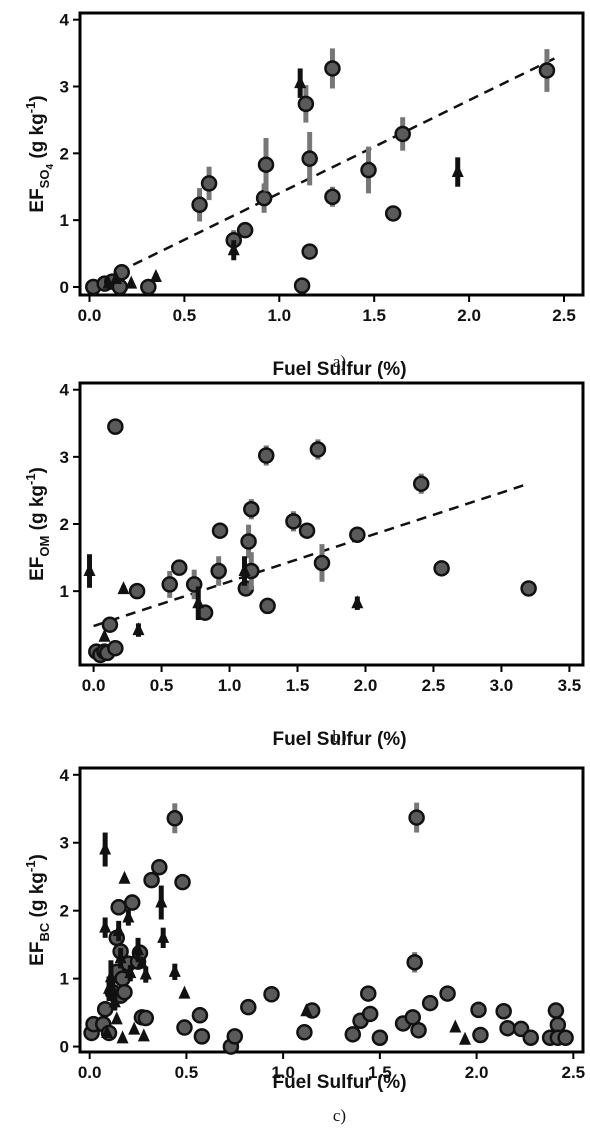 The width and height of the screenshot is (590, 1135). Describe the element at coordinates (477, 1072) in the screenshot. I see `x-tick-label: 2.0` at that location.